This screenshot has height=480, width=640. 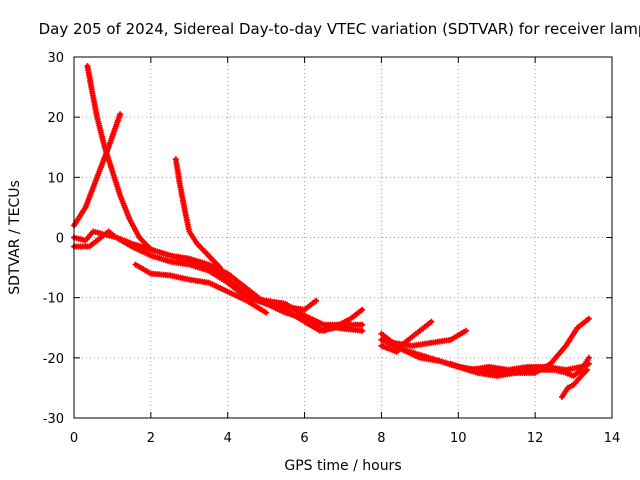 What do you see at coordinates (53, 299) in the screenshot?
I see `y-tick-label: -10` at bounding box center [53, 299].